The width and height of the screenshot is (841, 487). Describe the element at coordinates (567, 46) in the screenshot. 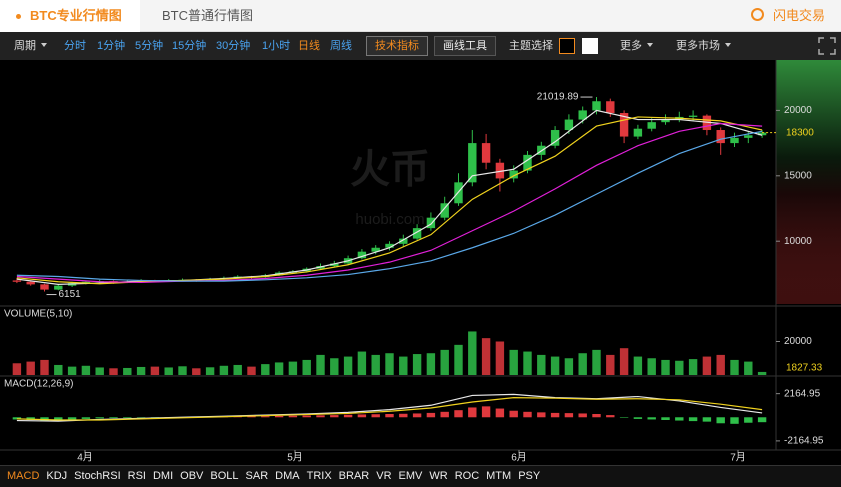

I see `theme-dark` at that location.